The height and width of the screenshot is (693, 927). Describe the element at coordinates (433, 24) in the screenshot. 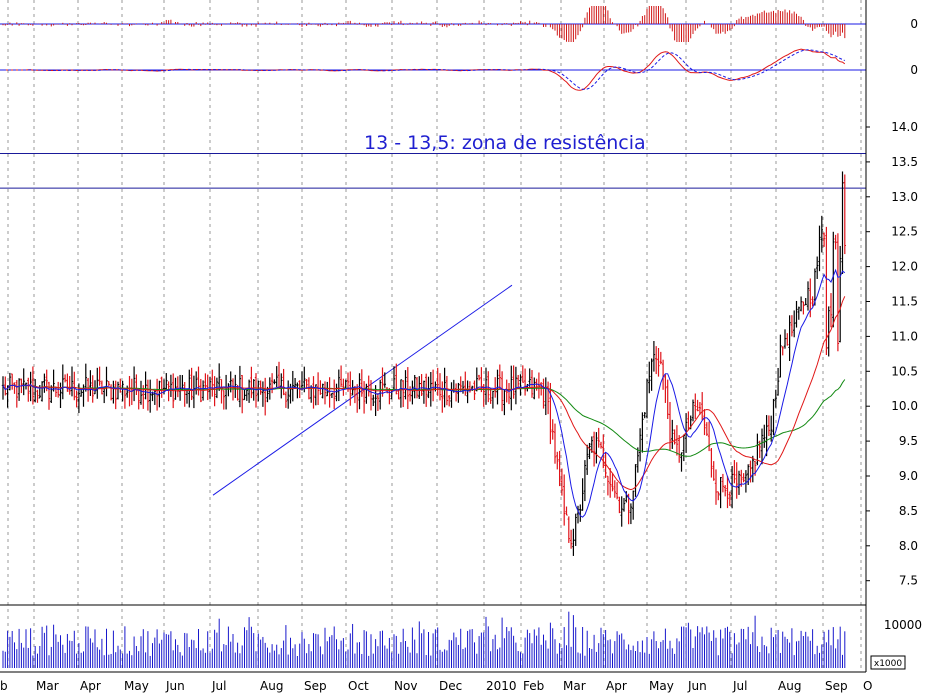

I see `histogram-panel` at that location.